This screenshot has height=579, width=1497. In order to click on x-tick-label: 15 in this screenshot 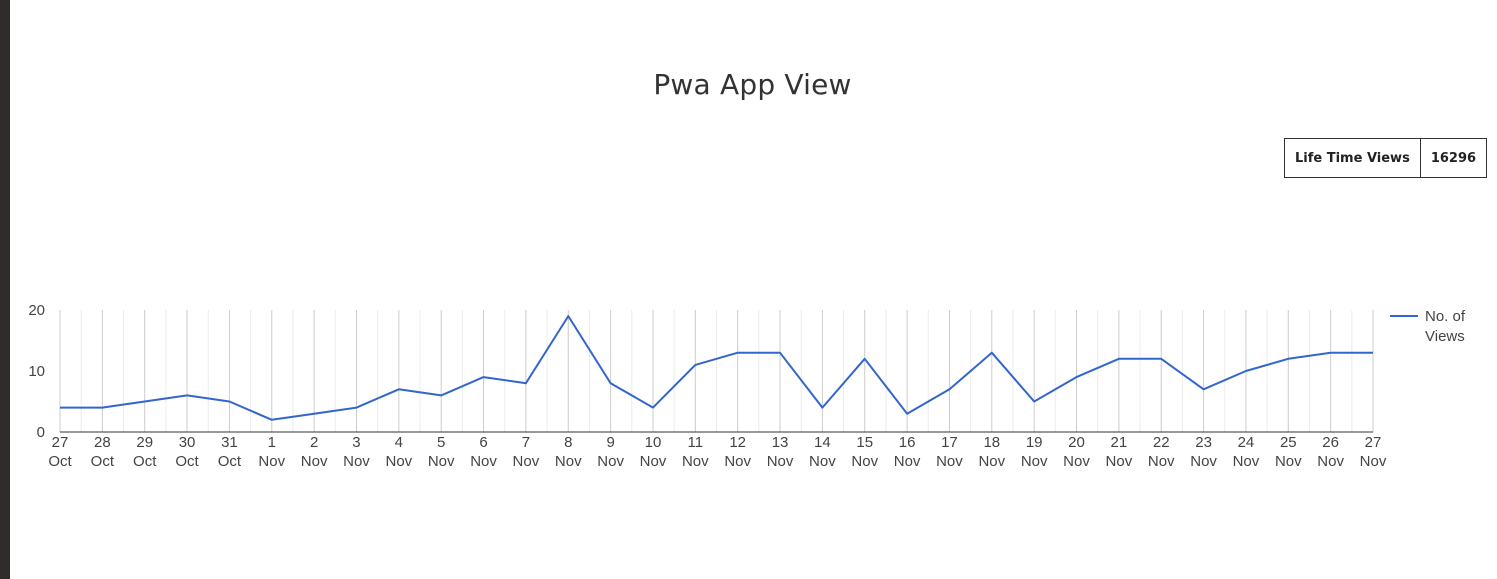, I will do `click(864, 442)`.